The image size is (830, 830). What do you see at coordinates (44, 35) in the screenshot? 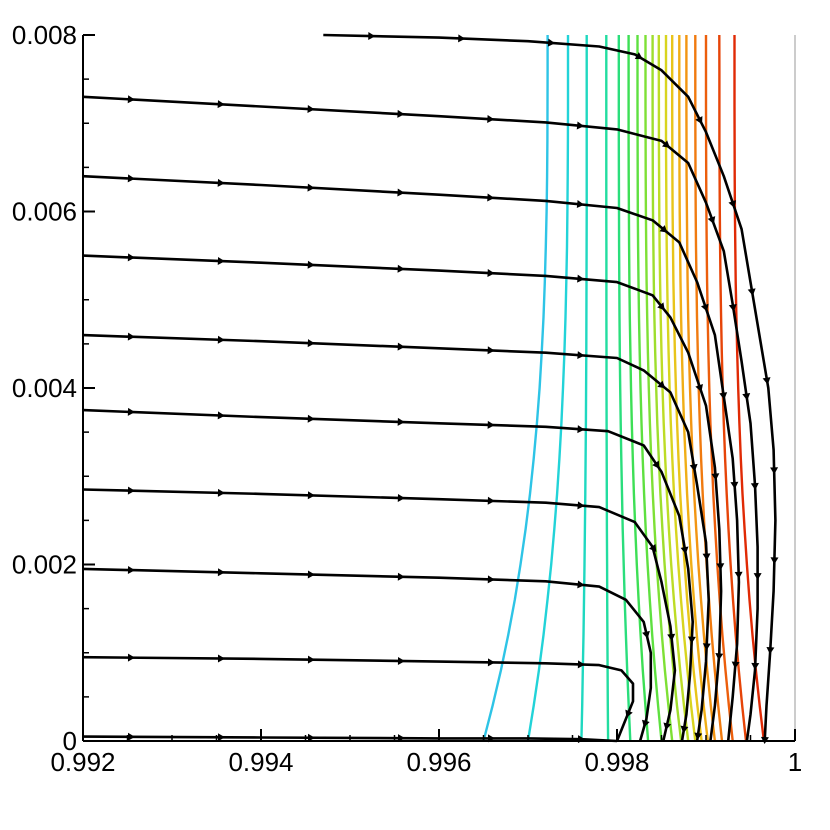
I see `y-tick-label: 0.008` at bounding box center [44, 35].